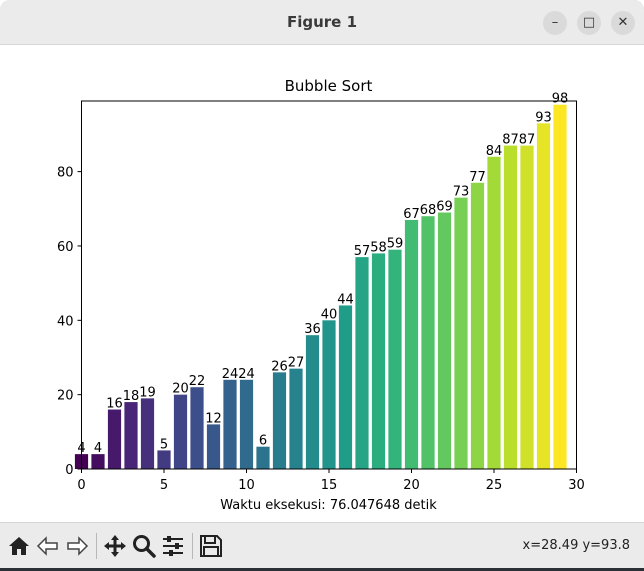 The width and height of the screenshot is (644, 571). I want to click on window-title: Figure 1, so click(322, 22).